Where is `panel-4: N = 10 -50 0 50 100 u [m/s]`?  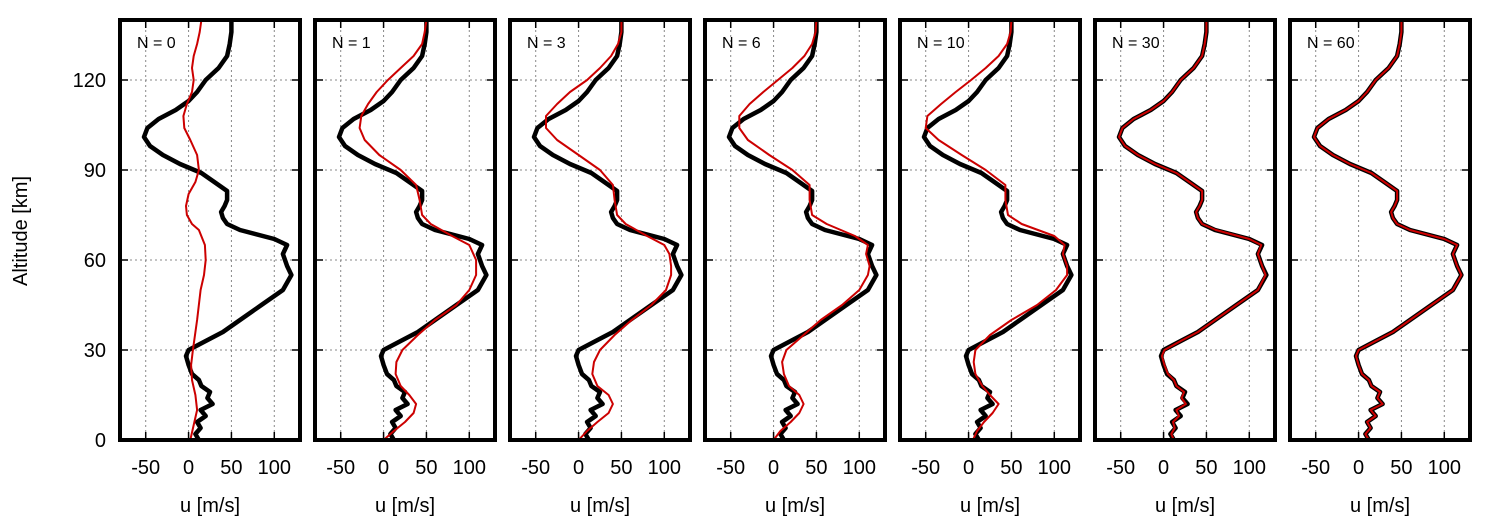
panel-4: N = 10 -50 0 50 100 u [m/s] is located at coordinates (990, 267).